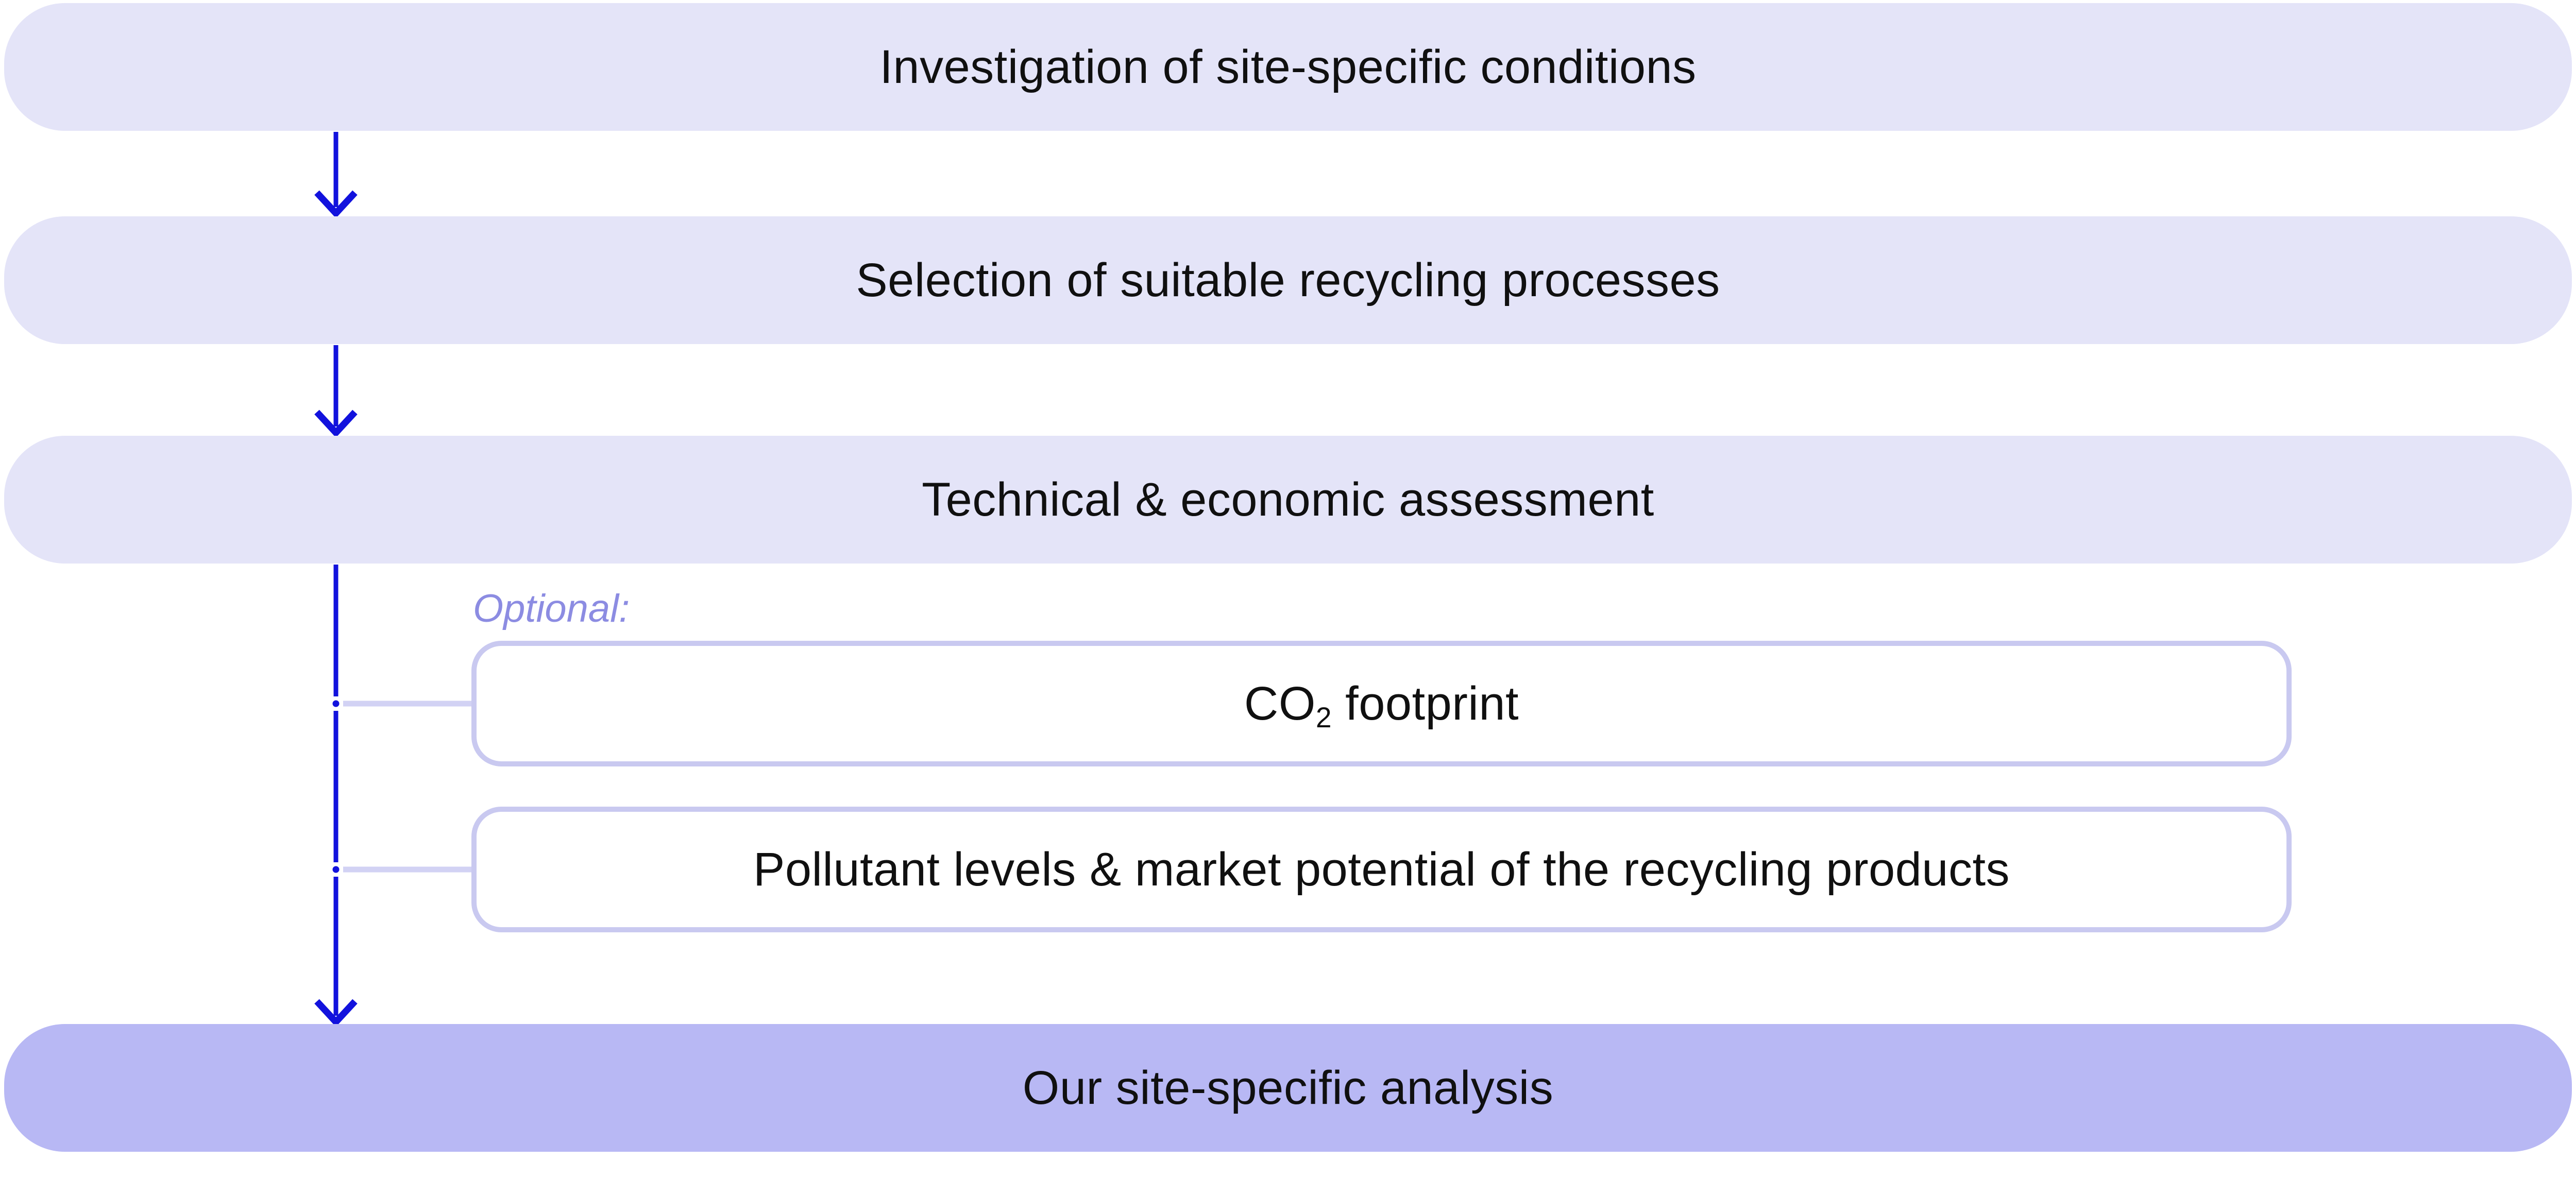  I want to click on optional-card-co2-footprint: CO2 footprint, so click(1381, 703).